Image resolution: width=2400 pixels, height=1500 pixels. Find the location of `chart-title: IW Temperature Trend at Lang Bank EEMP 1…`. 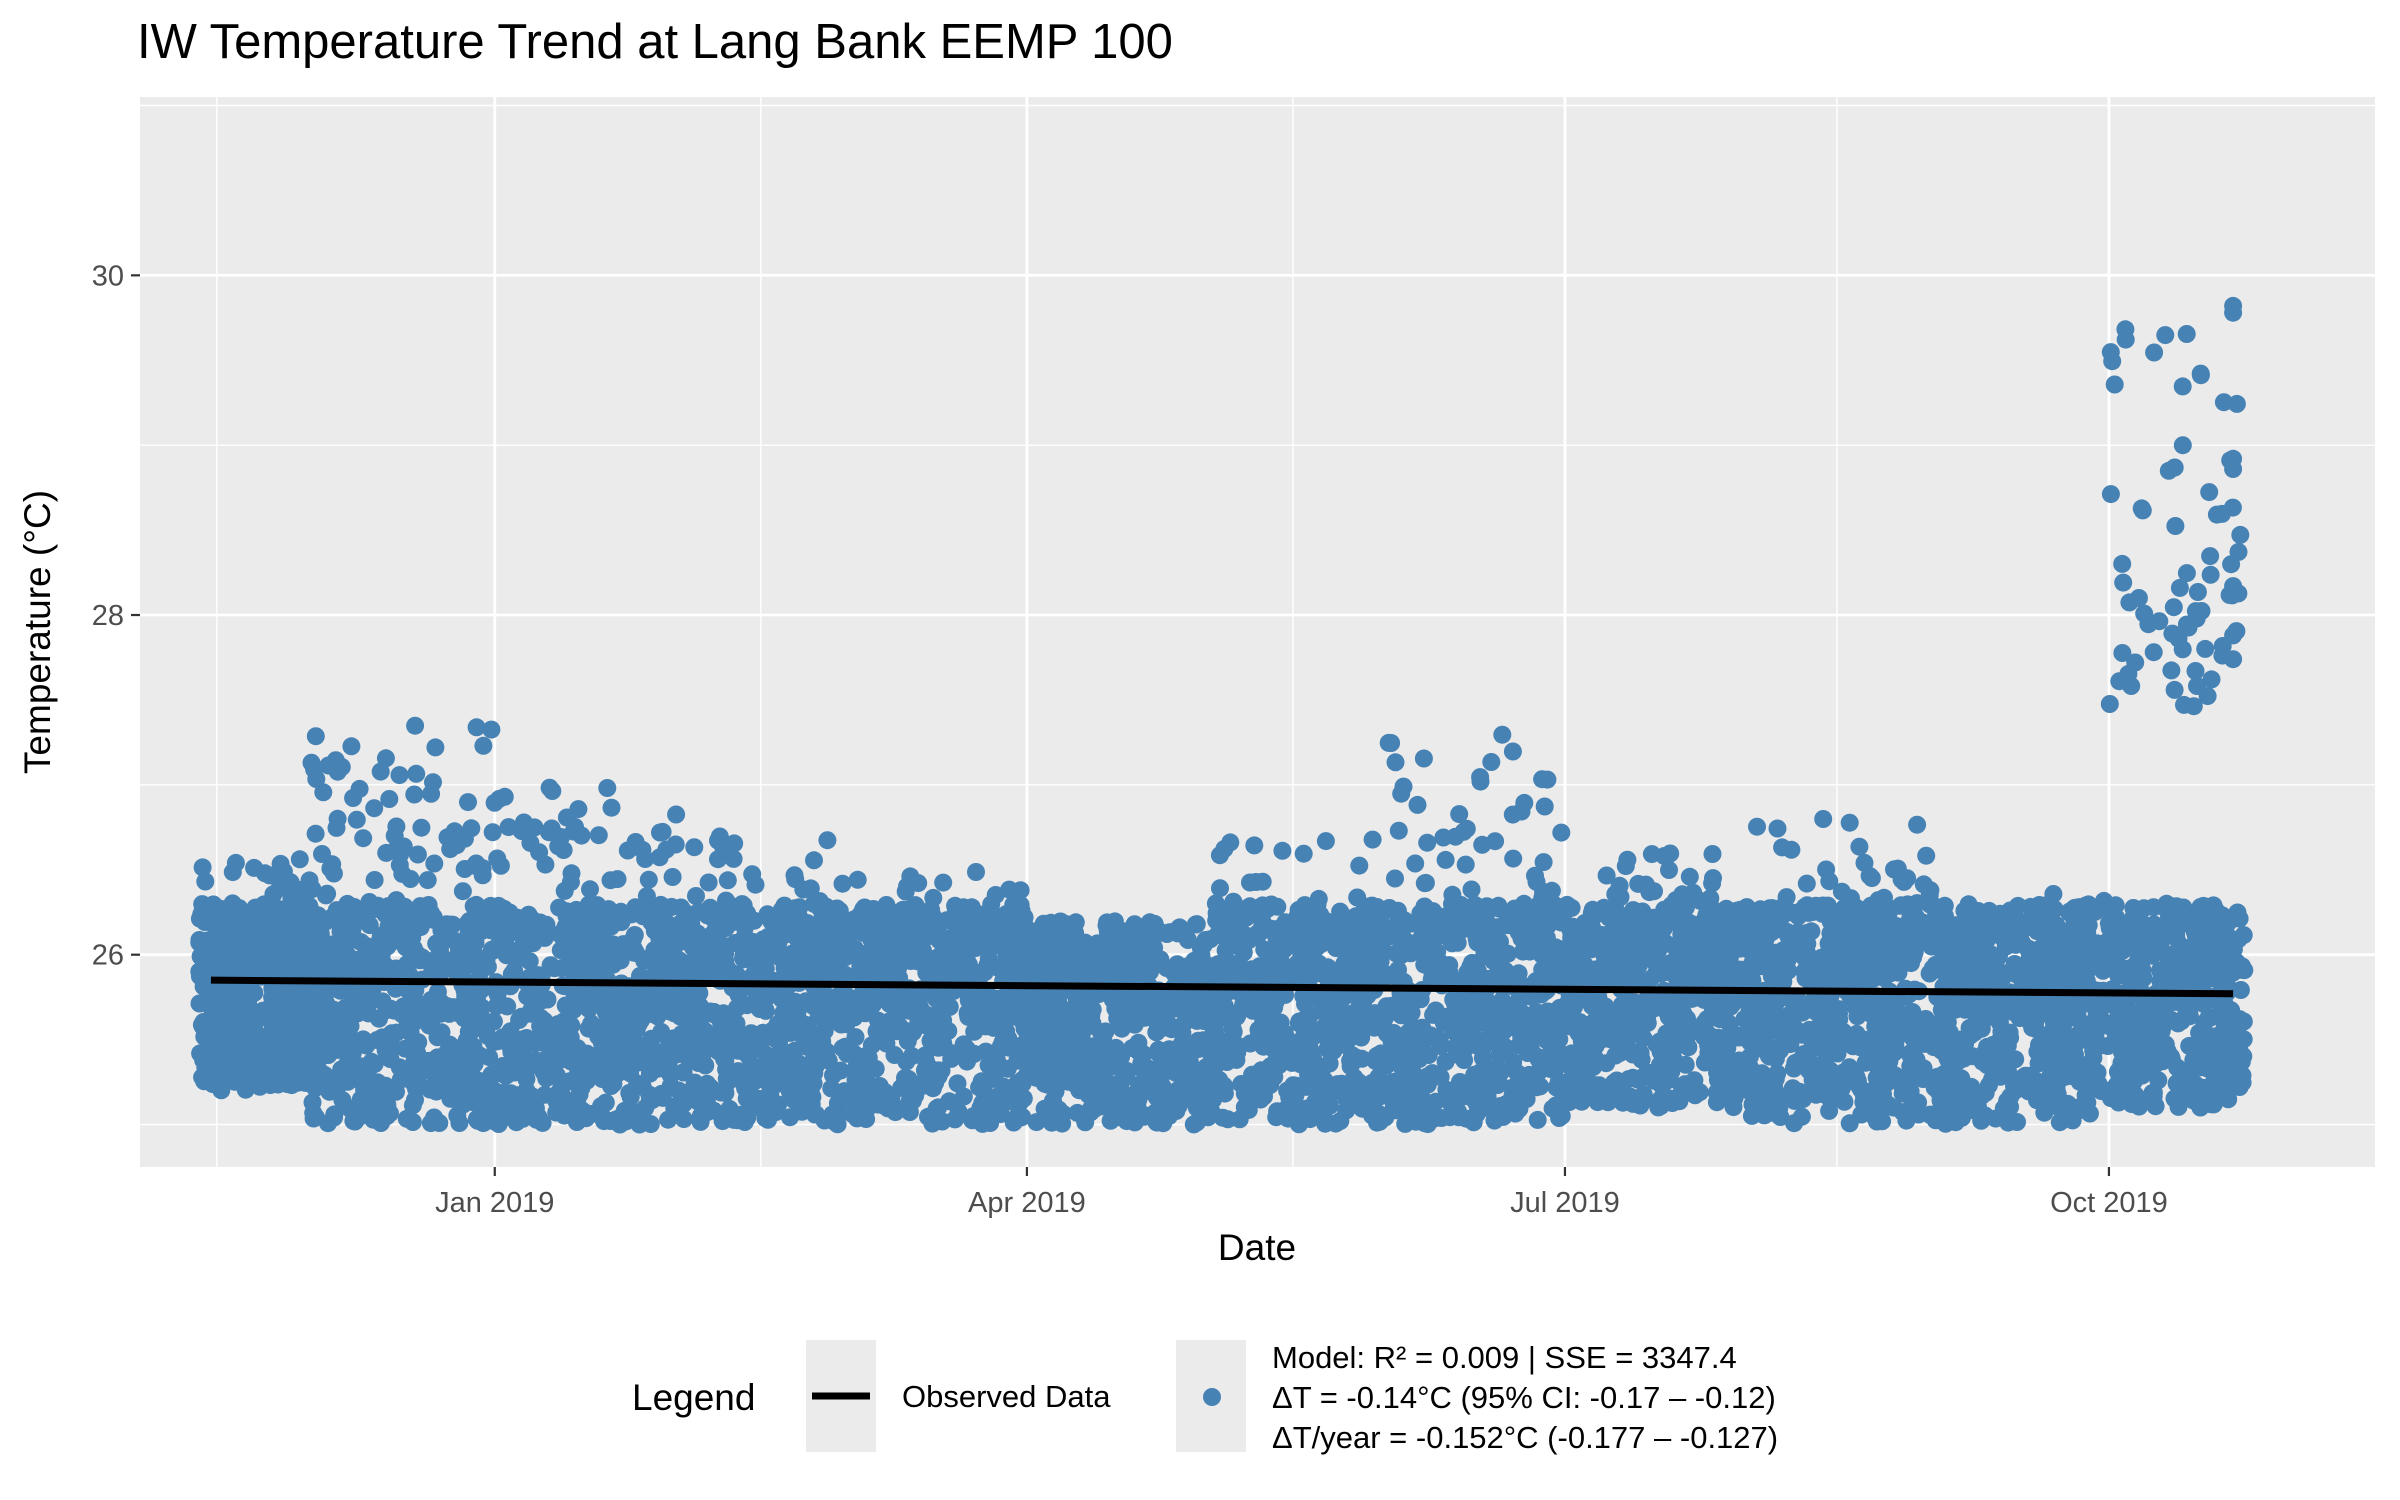

chart-title: IW Temperature Trend at Lang Bank EEMP 1… is located at coordinates (655, 42).